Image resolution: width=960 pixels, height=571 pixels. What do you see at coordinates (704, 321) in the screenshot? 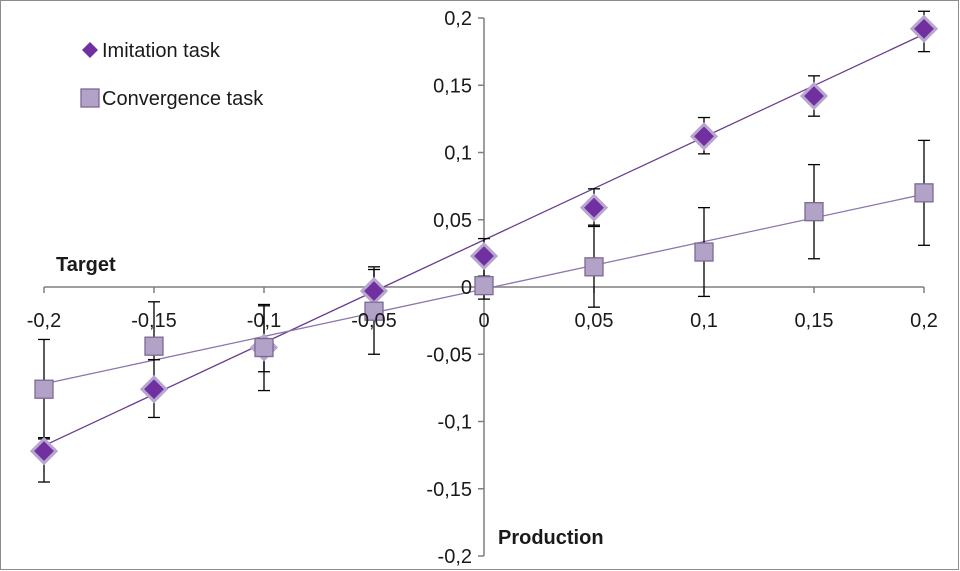
I see `x-tick-label: 0,1` at bounding box center [704, 321].